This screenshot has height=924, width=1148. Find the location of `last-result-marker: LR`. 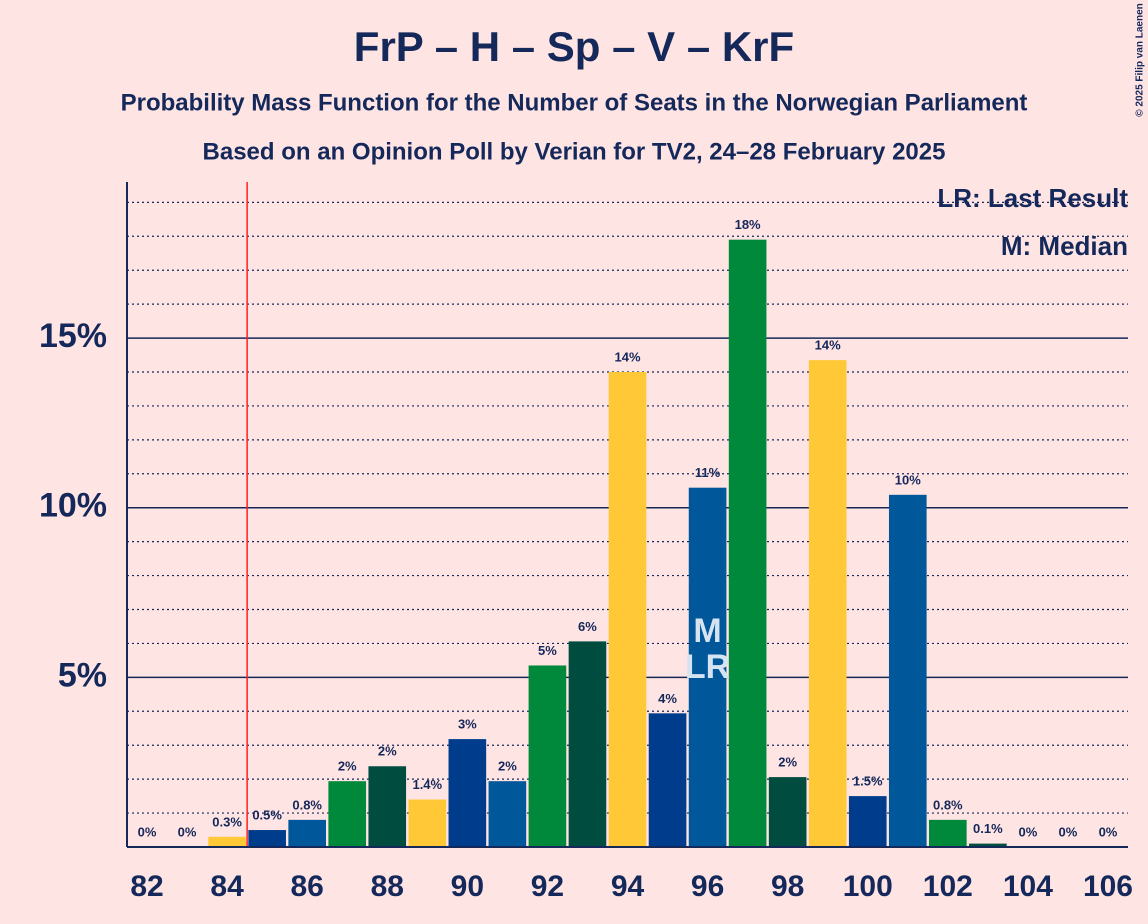

last-result-marker: LR is located at coordinates (707, 667).